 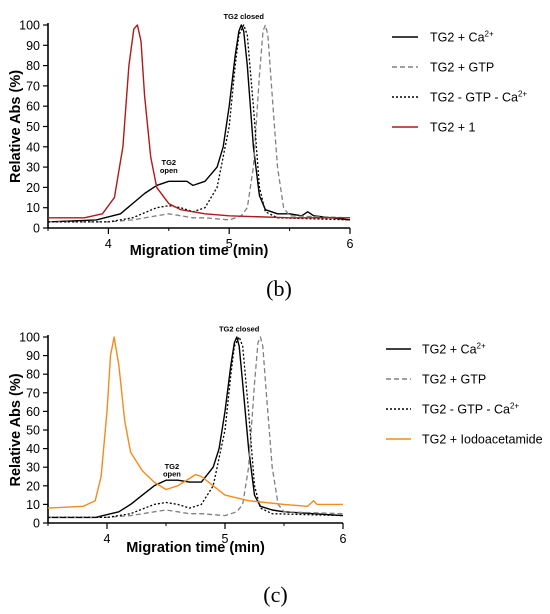 What do you see at coordinates (482, 440) in the screenshot?
I see `legend-label: TG2 + Iodoacetamide` at bounding box center [482, 440].